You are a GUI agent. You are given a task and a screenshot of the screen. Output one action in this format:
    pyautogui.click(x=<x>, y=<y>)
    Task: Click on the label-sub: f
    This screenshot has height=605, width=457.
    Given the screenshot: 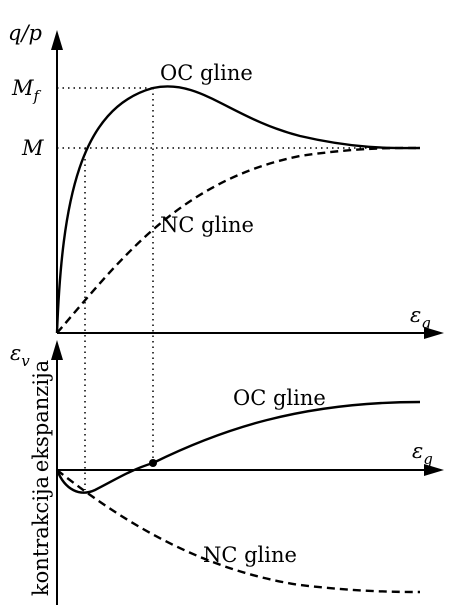 What is the action you would take?
    pyautogui.click(x=37, y=96)
    